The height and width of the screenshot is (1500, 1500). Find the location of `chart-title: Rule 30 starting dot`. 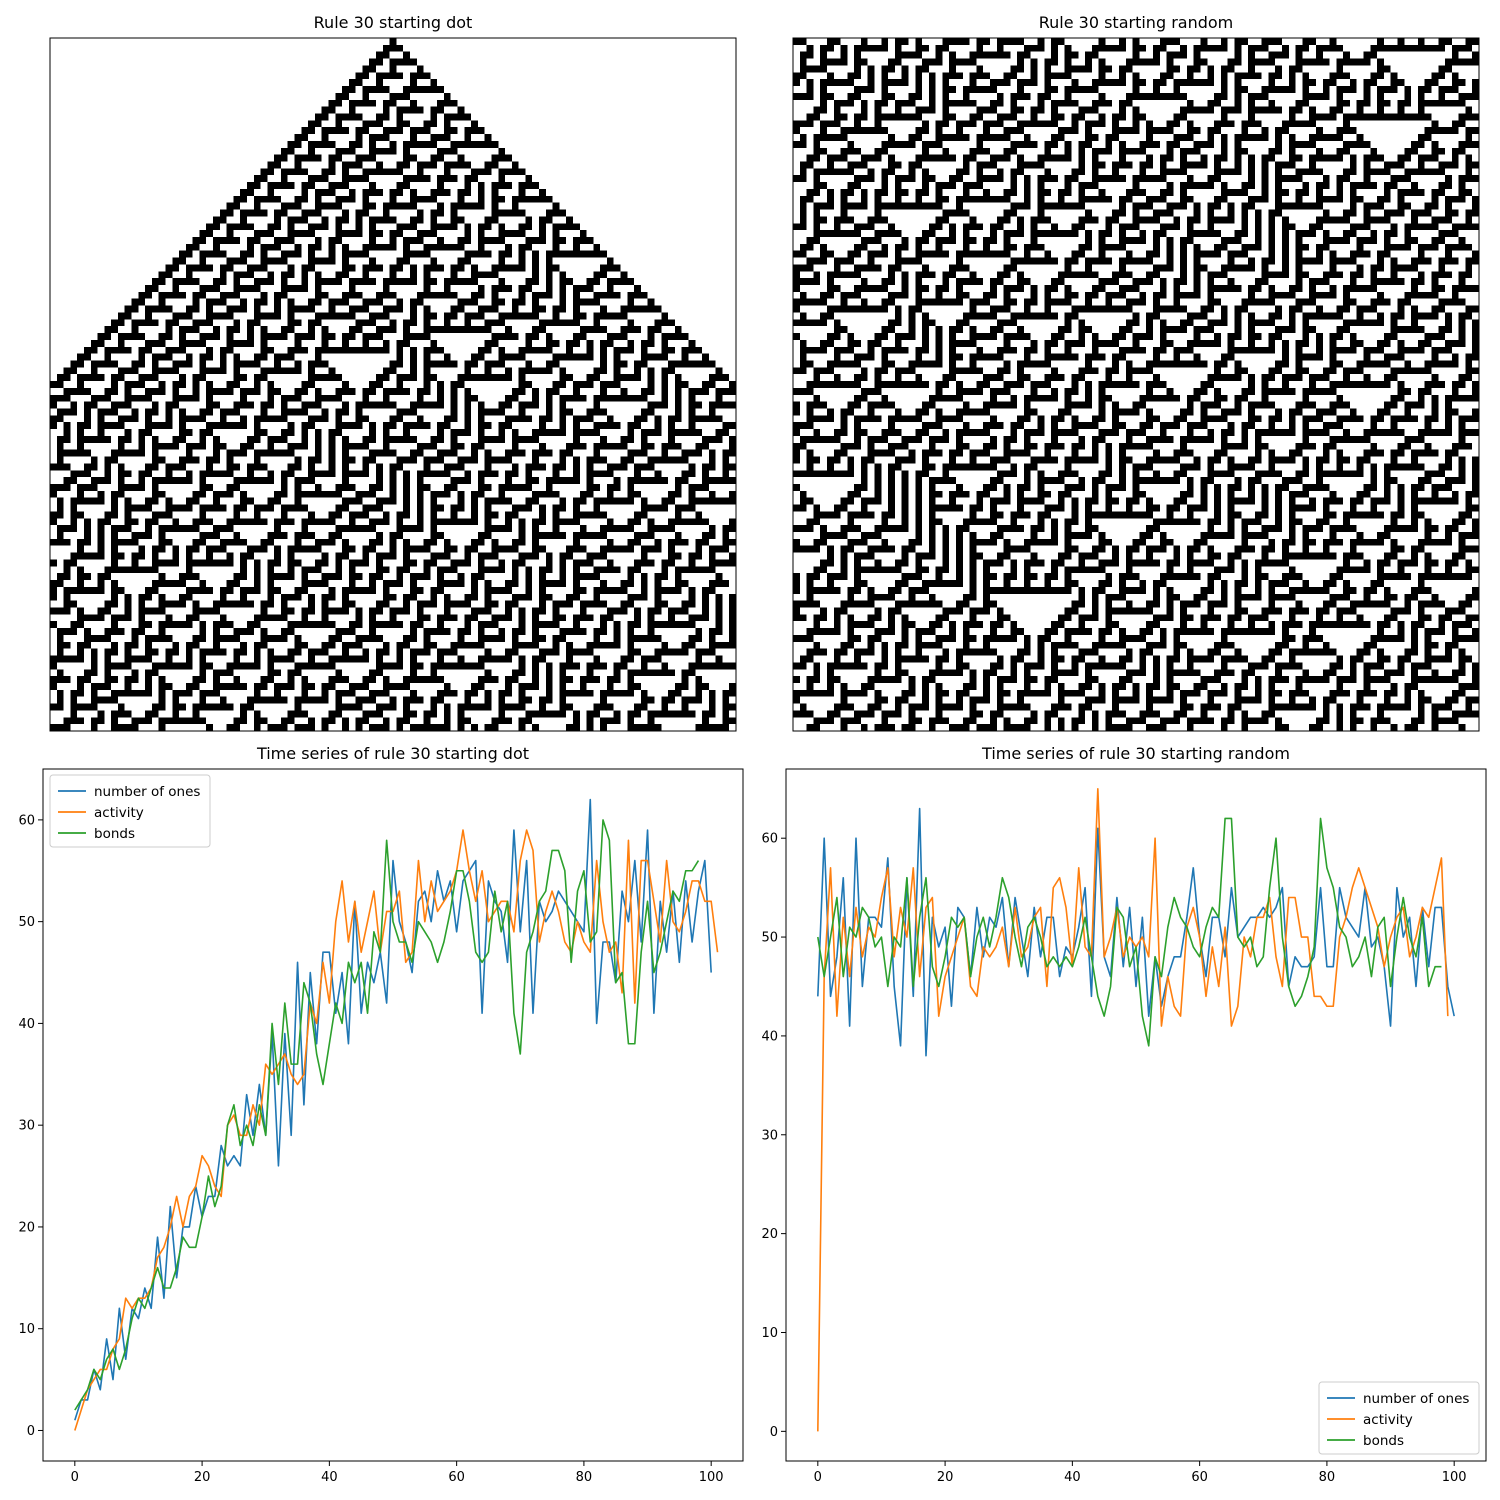

chart-title: Rule 30 starting dot is located at coordinates (393, 22).